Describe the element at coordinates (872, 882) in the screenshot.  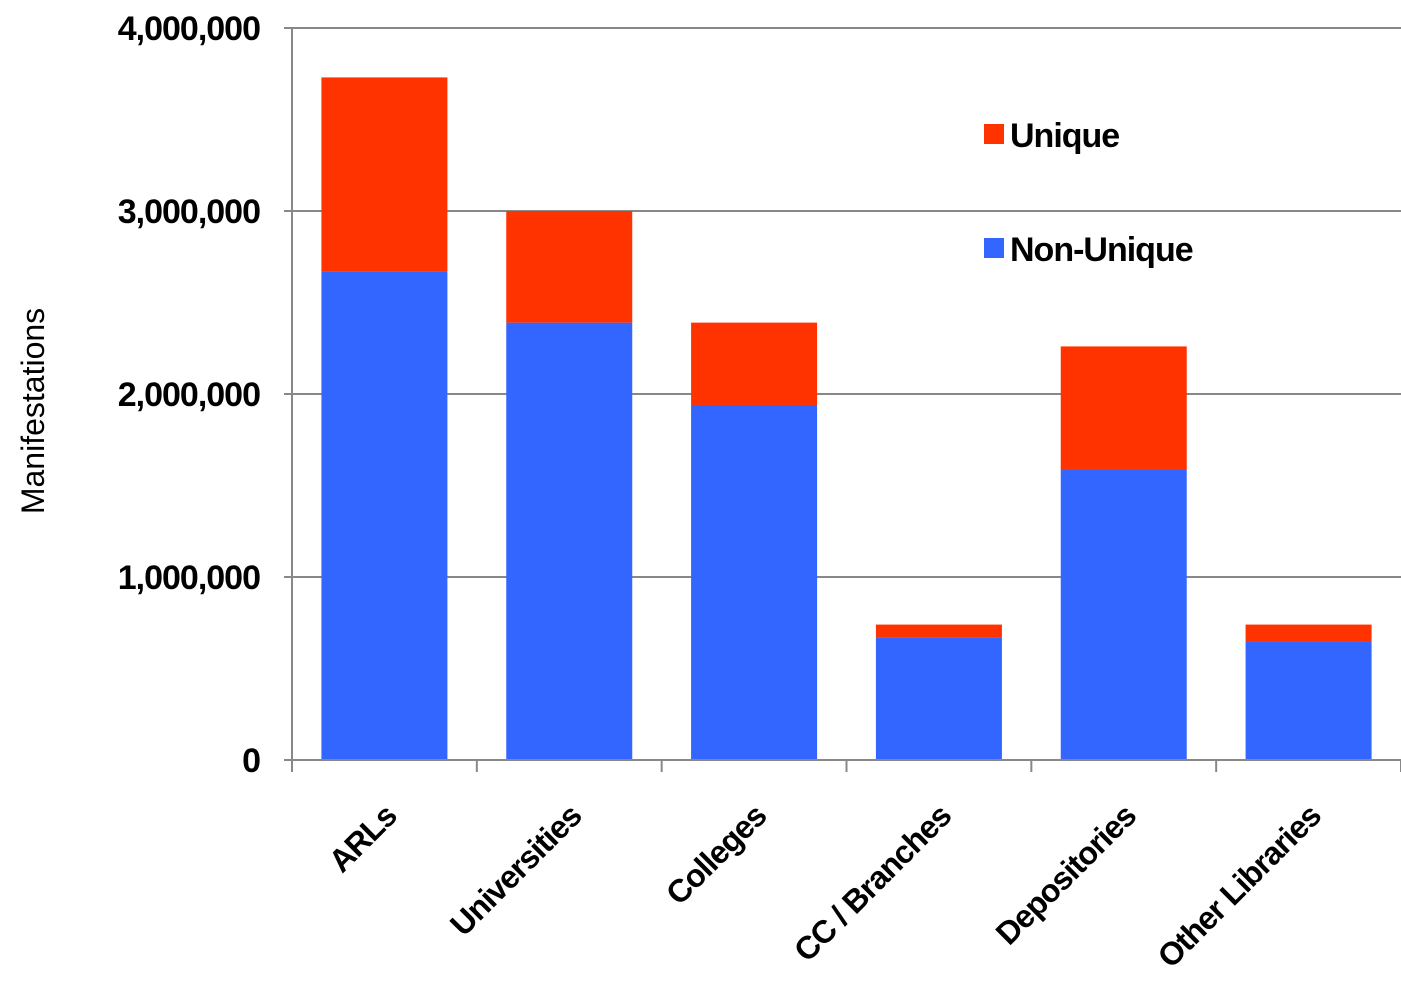
I see `x-tick-label: CC / Branches` at that location.